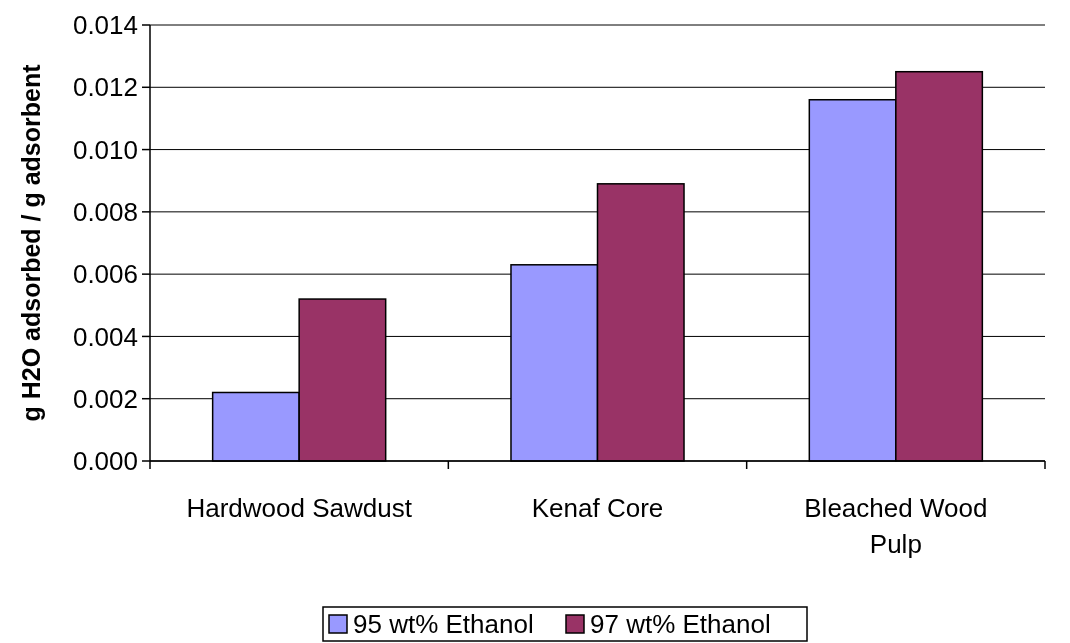  Describe the element at coordinates (105, 274) in the screenshot. I see `y-tick-label: 0.006` at that location.